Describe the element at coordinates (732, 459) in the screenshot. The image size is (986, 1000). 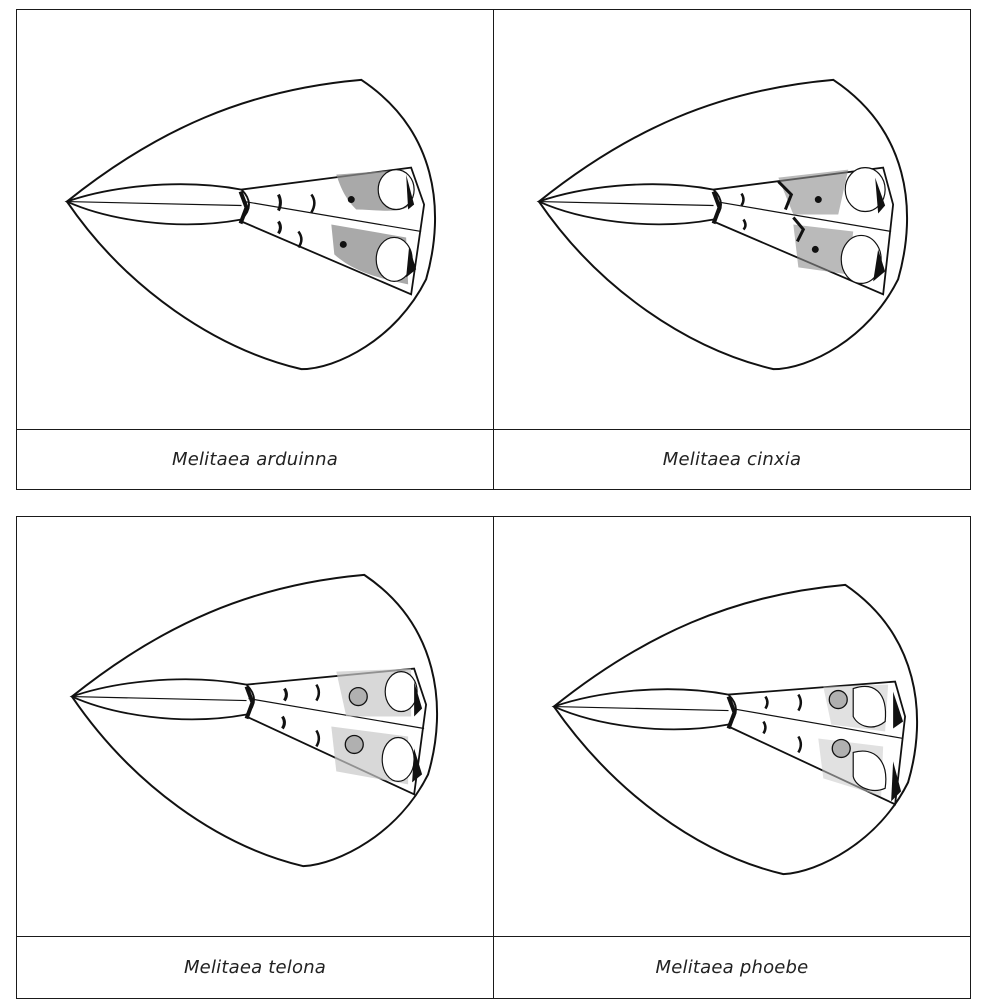
I see `species-caption: Melitaea cinxia` at that location.